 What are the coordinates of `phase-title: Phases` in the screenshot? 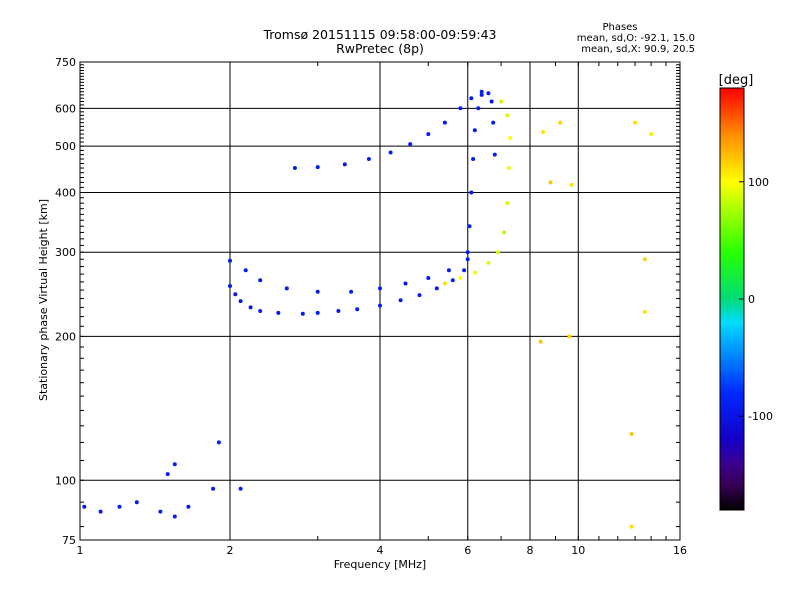 It's located at (620, 27).